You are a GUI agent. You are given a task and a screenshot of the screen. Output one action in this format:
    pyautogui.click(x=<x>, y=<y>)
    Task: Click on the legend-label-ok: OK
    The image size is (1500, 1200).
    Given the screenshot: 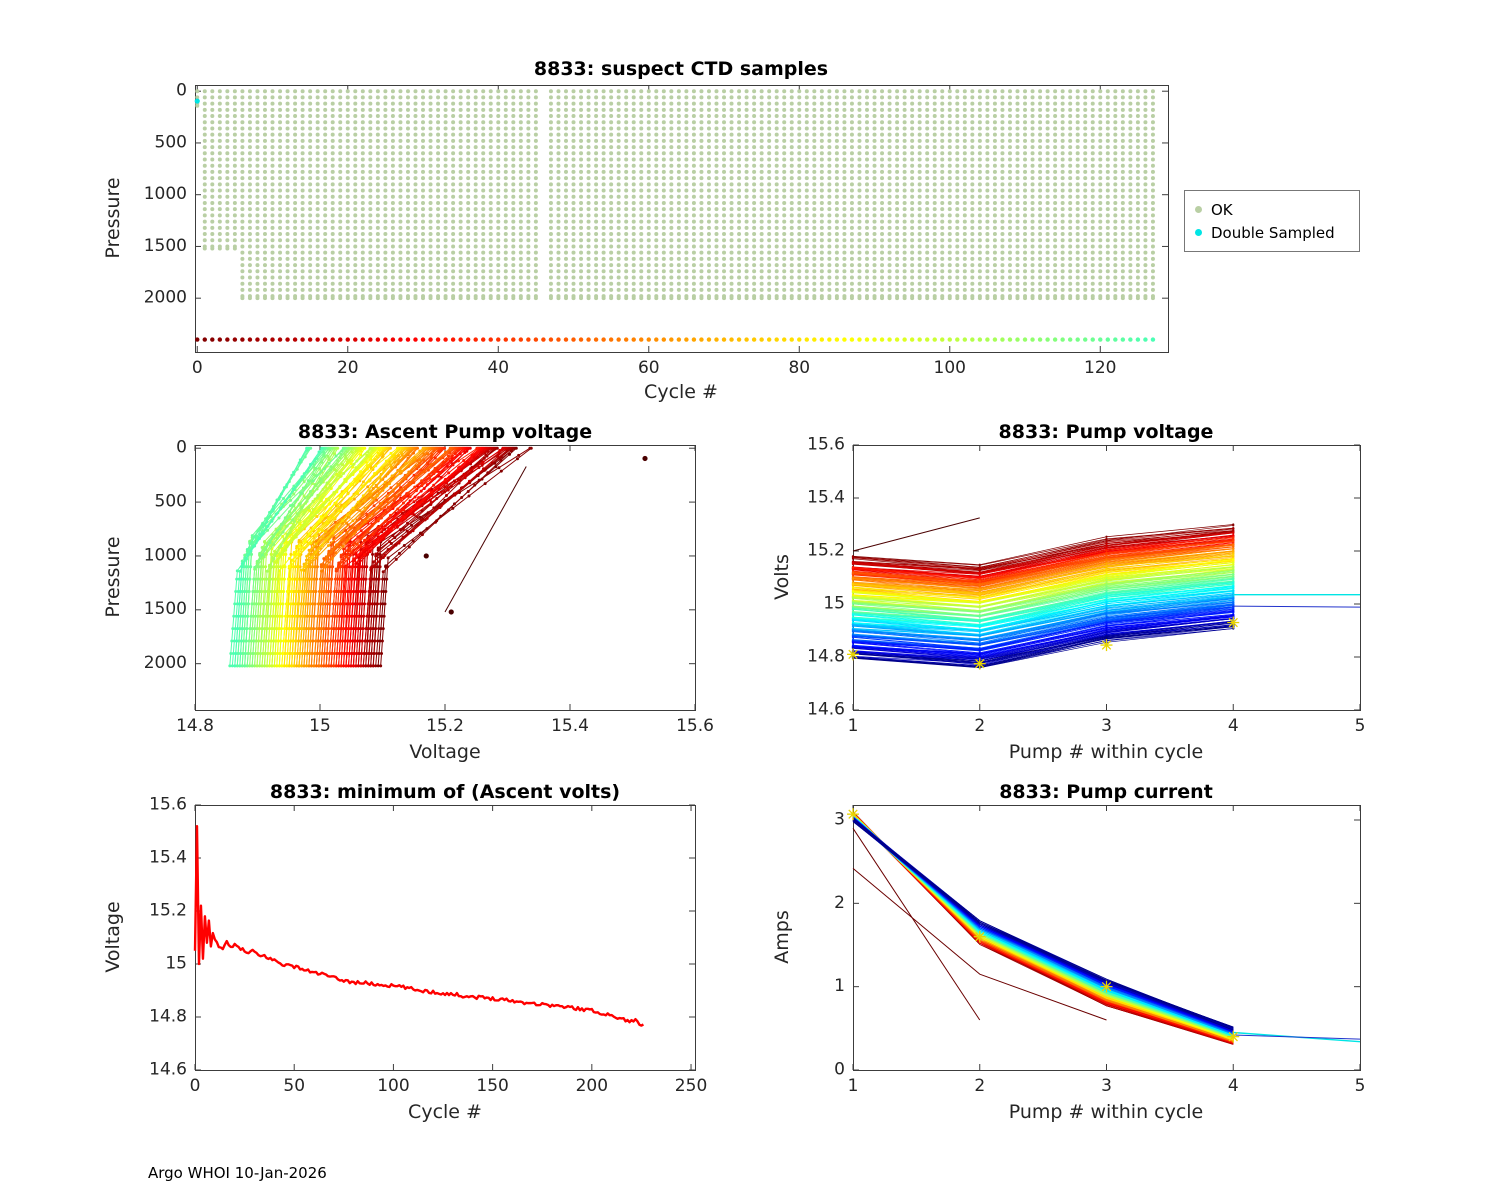 What is the action you would take?
    pyautogui.click(x=1222, y=209)
    